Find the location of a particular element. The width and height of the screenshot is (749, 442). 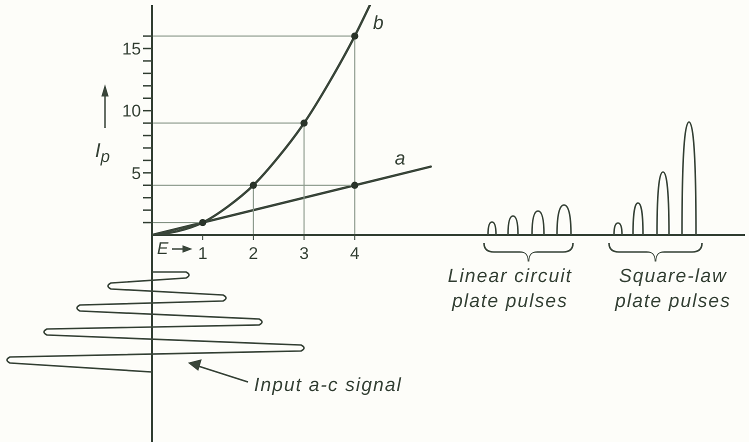

text: Square-law plate pulses is located at coordinates (673, 289).